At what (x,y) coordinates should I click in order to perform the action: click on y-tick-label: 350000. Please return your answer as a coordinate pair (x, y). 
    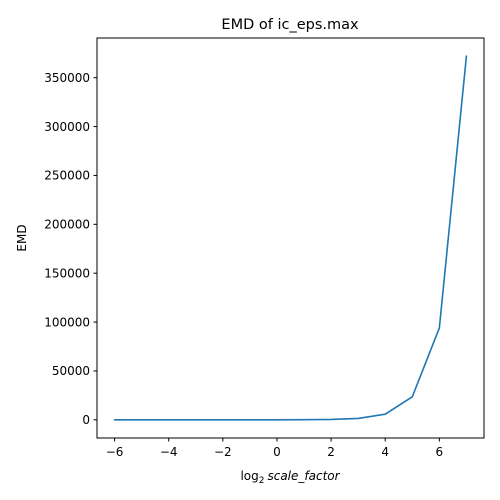
    Looking at the image, I should click on (67, 78).